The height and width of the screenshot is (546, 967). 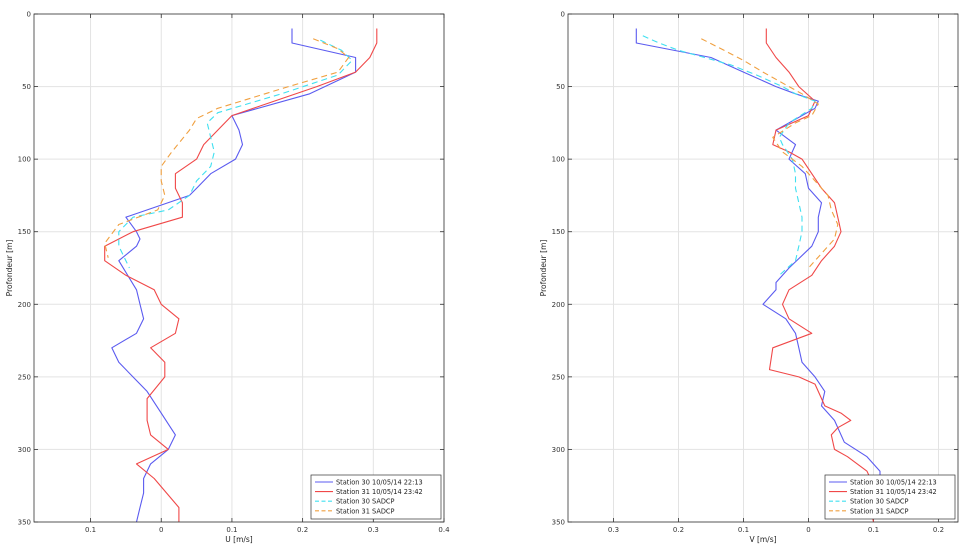 I want to click on x-tick-label: 0.4, so click(x=444, y=530).